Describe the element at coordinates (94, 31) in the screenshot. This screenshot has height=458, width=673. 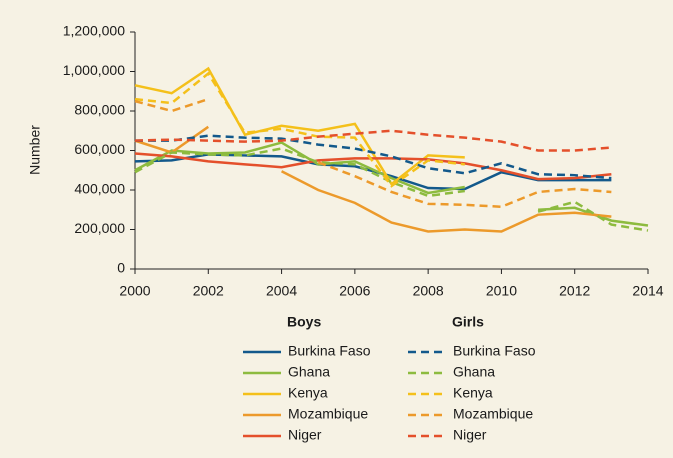
I see `y-tick-label: 1,200,000` at that location.